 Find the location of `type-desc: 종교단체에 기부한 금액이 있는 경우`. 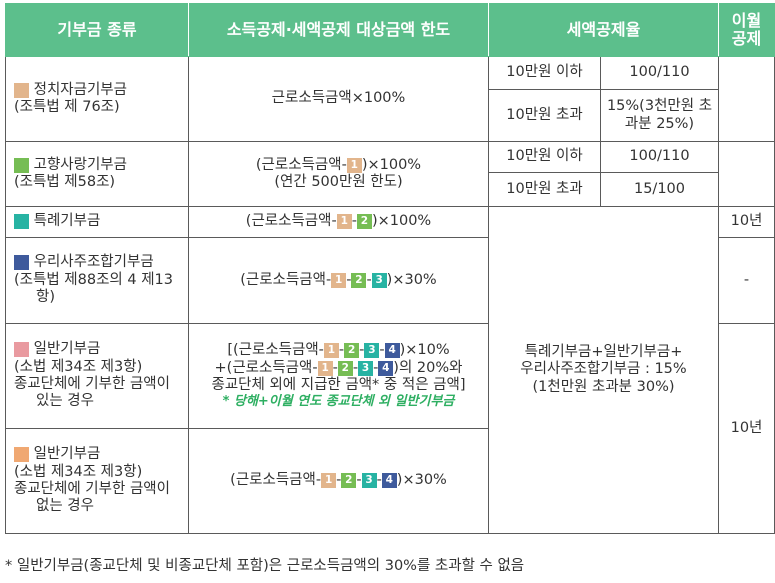

type-desc: 종교단체에 기부한 금액이 있는 경우 is located at coordinates (92, 393).